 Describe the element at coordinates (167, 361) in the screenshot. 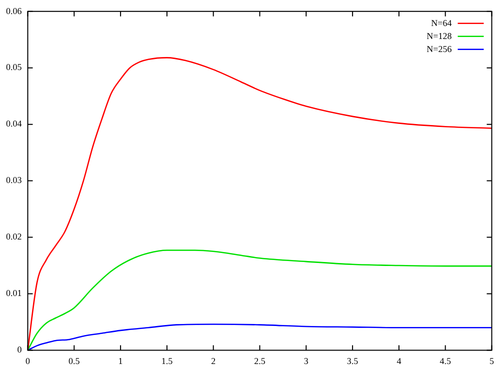

I see `x-tick-label: 1.5` at that location.